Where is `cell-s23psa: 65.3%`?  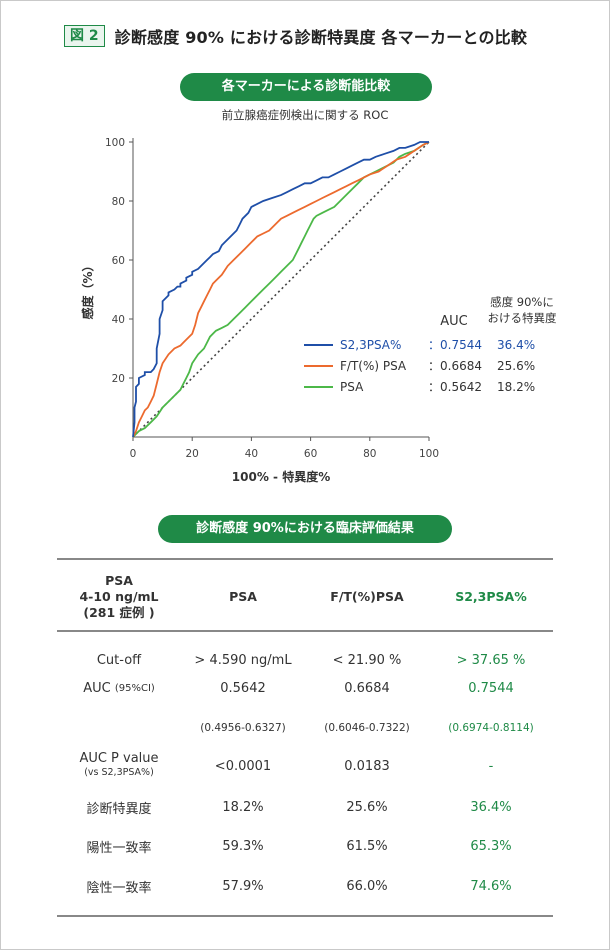
cell-s23psa: 65.3% is located at coordinates (491, 846).